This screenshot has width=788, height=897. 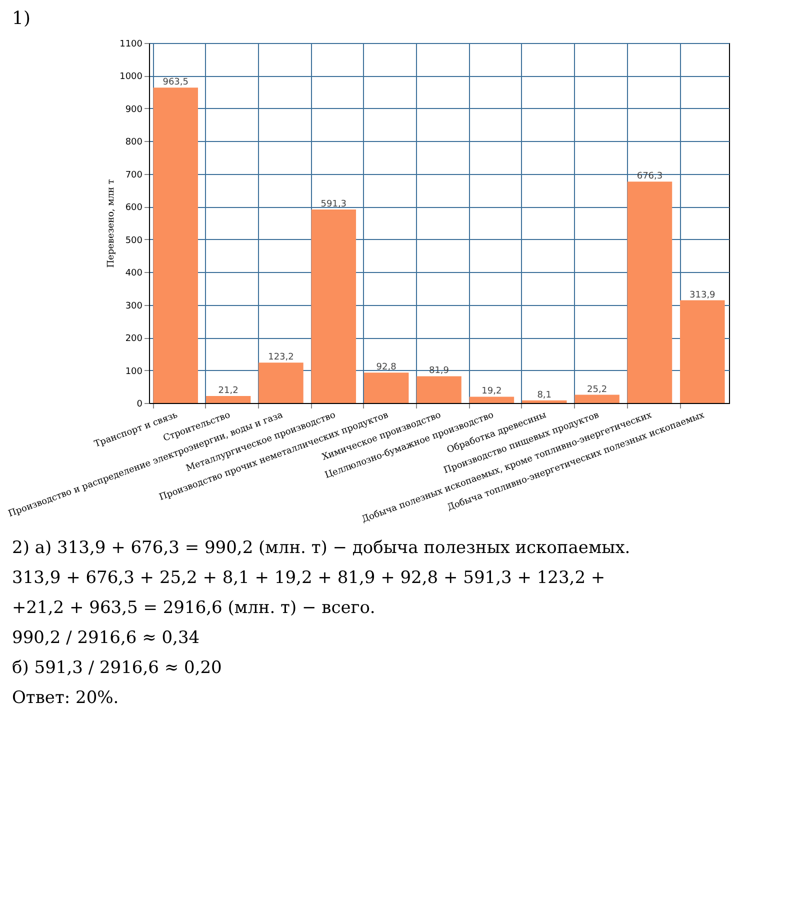 I want to click on text: 313,9 + 676,3 + 25,2 + 8,1 + 19,2 + 81,9 + 92,8 + 591,3 + 123,2 +, so click(x=309, y=578).